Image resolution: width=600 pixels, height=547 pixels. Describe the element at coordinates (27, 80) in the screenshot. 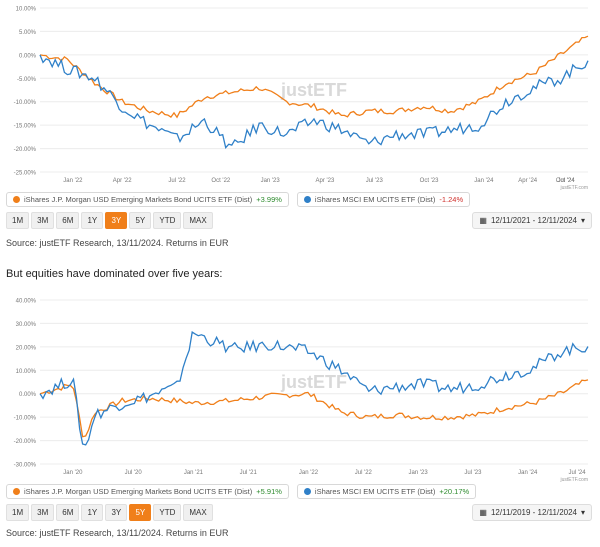

I see `chart-1-y-tick-label: -5.00%` at that location.